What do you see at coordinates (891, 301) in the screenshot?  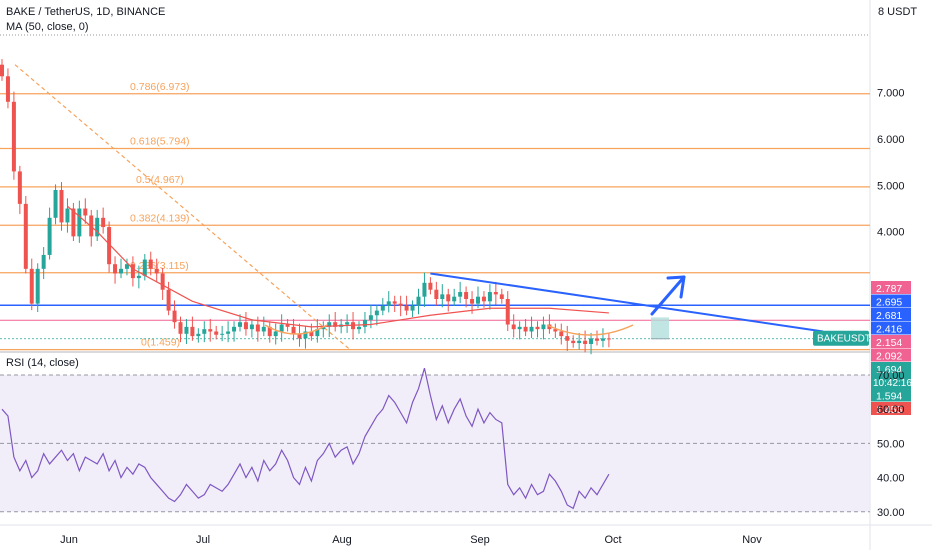 I see `price-tag: 2.695` at bounding box center [891, 301].